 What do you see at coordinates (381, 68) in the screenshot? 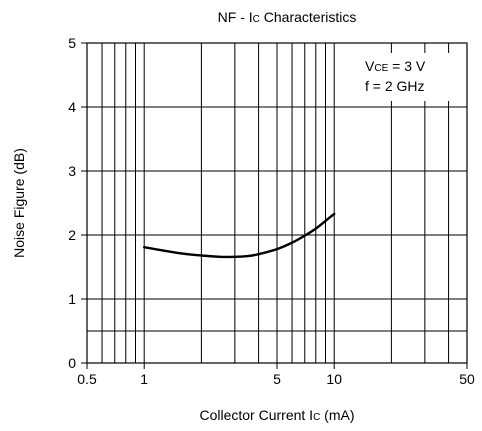
I see `annotation-vce-subscript: CE` at bounding box center [381, 68].